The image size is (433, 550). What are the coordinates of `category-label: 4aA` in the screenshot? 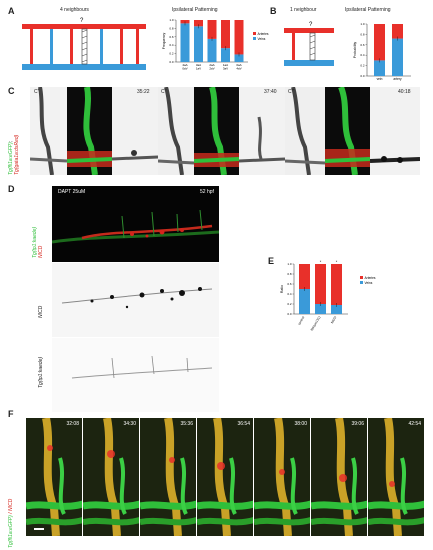 It's located at (184, 65).